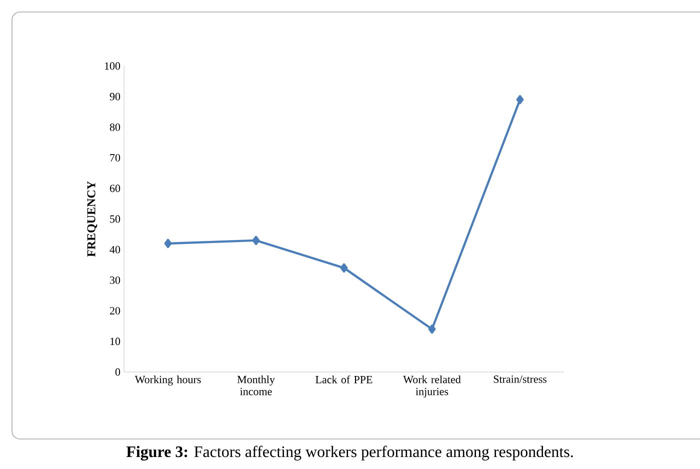 The height and width of the screenshot is (469, 700). Describe the element at coordinates (92, 219) in the screenshot. I see `y-axis-title: FREQUENCY` at that location.